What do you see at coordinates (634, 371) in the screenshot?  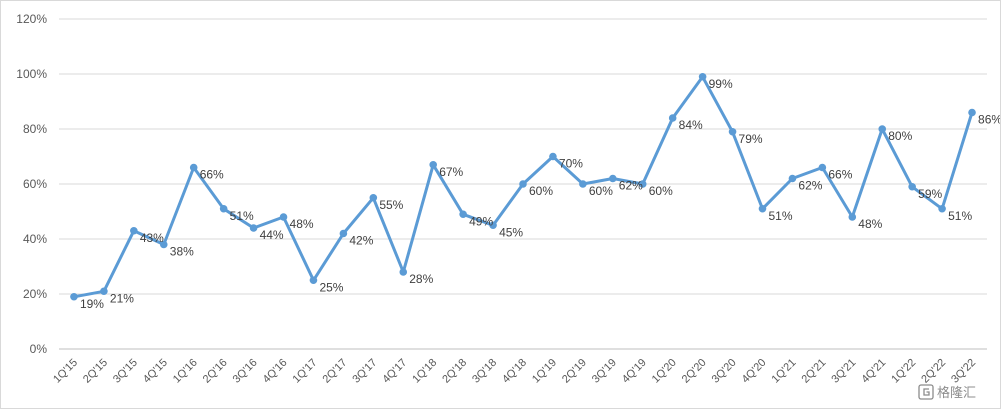 I see `x-tick-label: 4Q'19` at bounding box center [634, 371].